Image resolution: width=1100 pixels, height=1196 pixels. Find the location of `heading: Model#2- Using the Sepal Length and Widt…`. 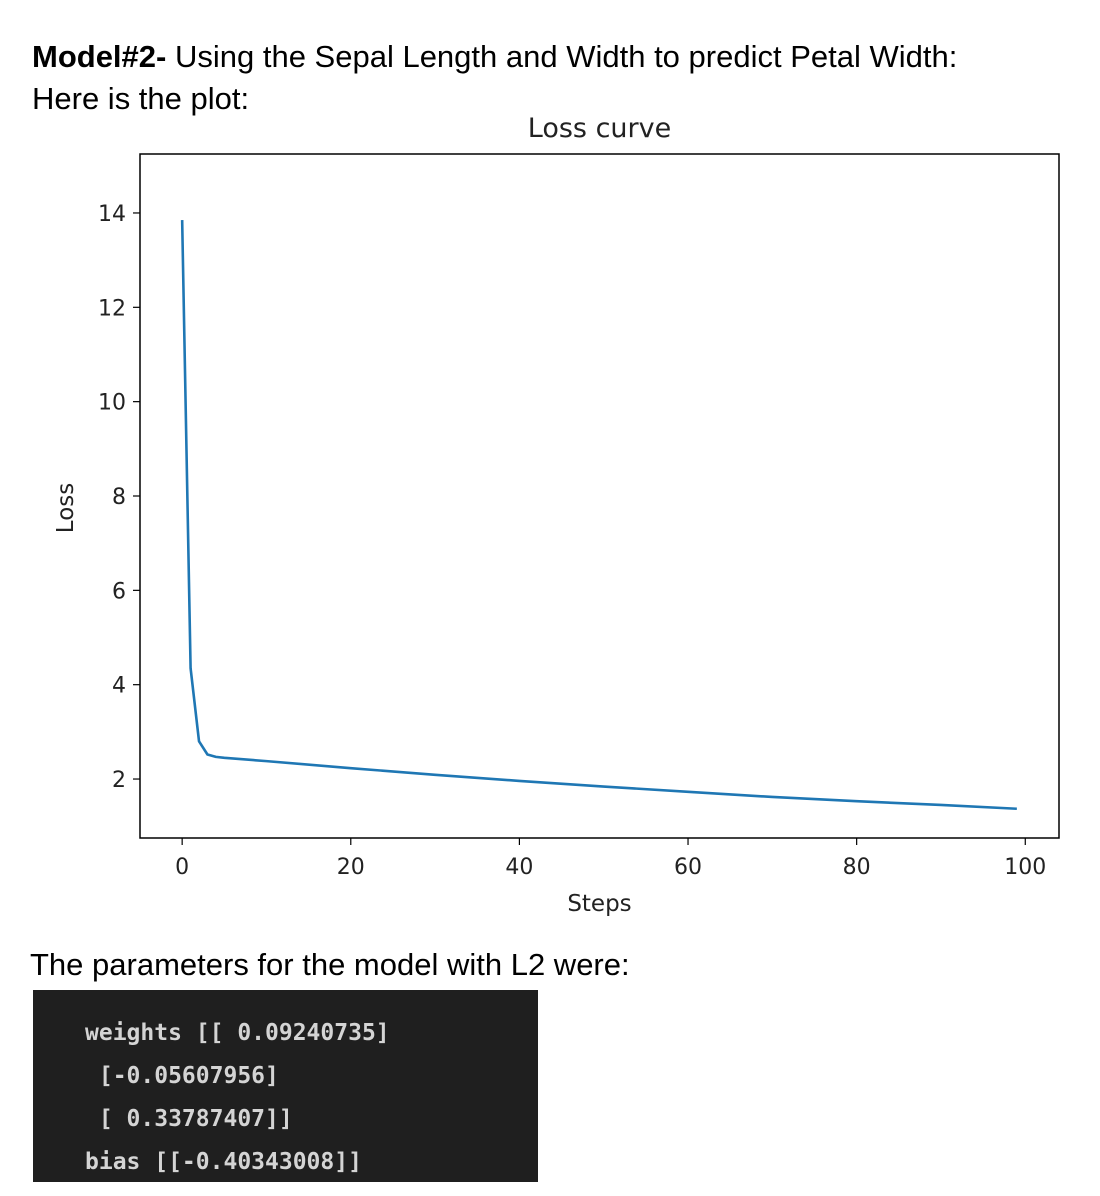

heading: Model#2- Using the Sepal Length and Widt… is located at coordinates (494, 78).